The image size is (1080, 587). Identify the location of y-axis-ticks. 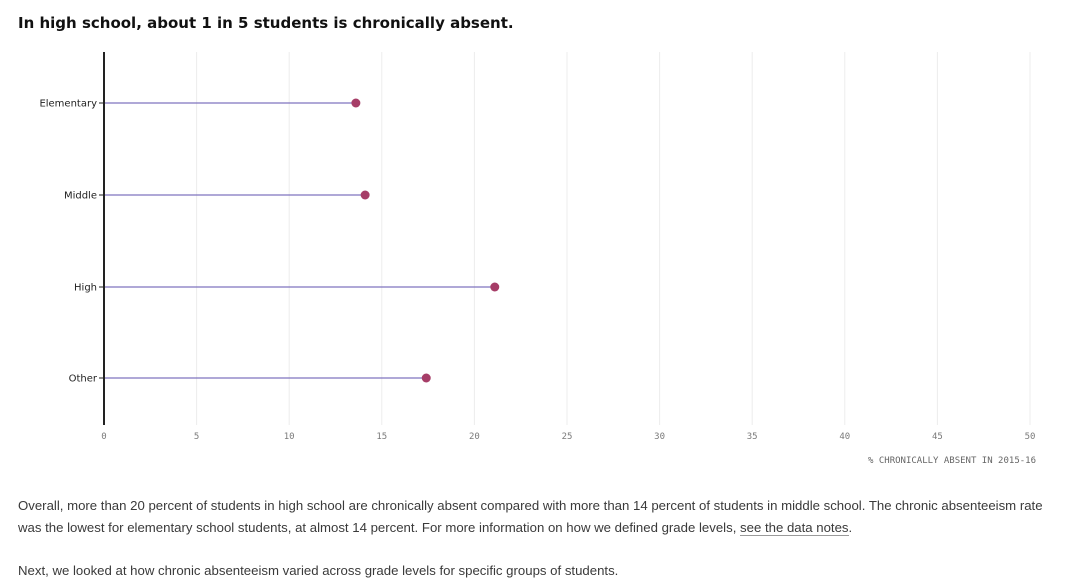
(101, 240).